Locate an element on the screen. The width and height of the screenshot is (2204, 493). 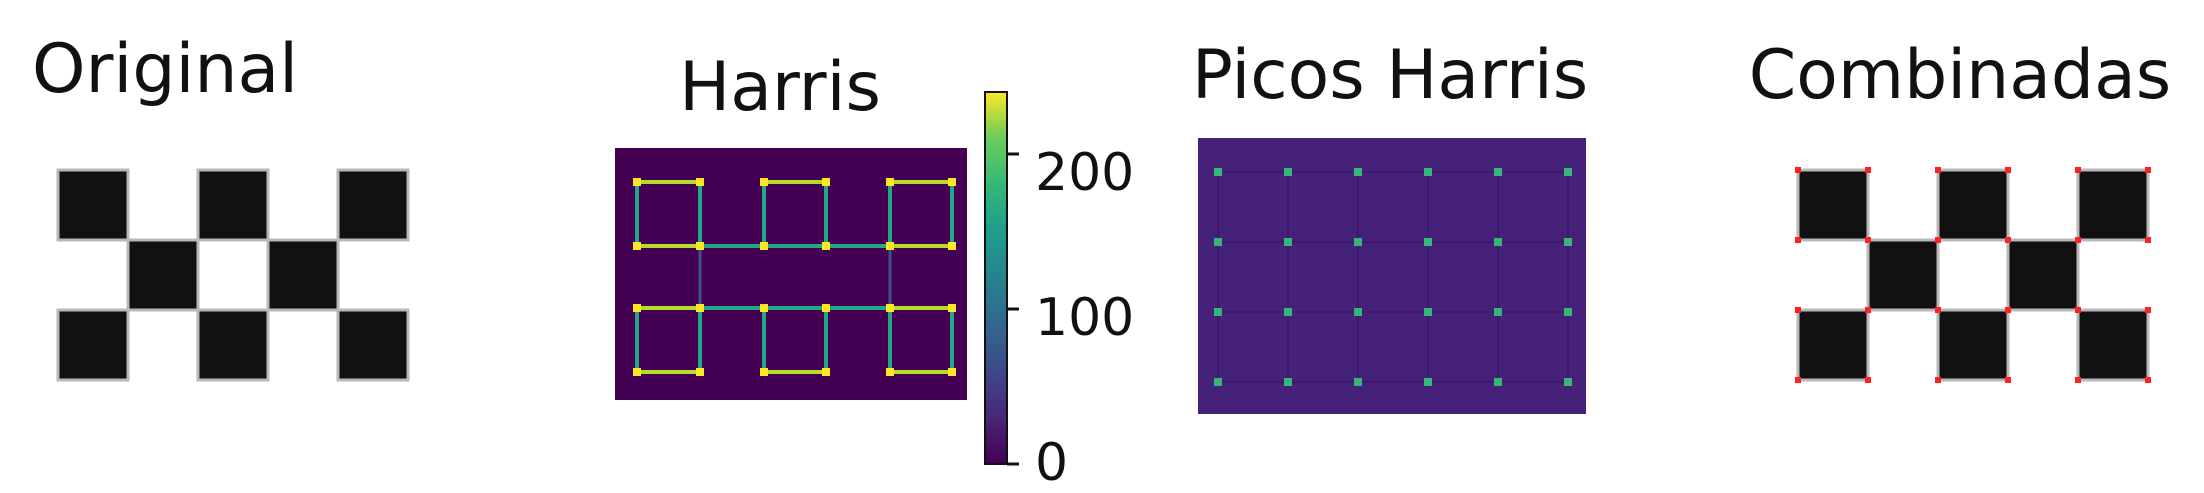
harris-heatmap-background is located at coordinates (791, 274).